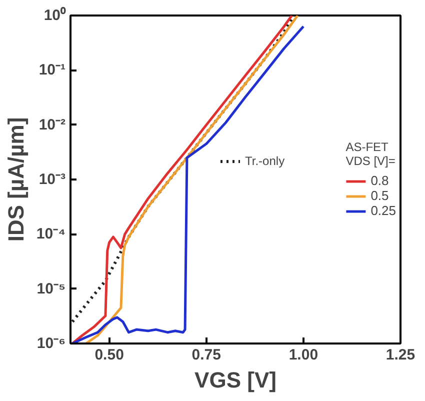  Describe the element at coordinates (109, 355) in the screenshot. I see `x-tick-label: 0.50` at that location.